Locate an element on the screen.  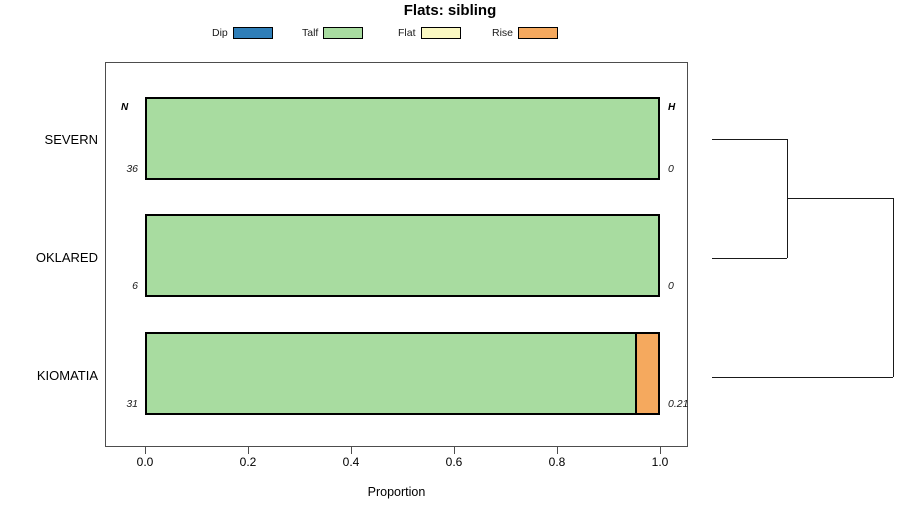
xaxis-ticklabel-3: 0.6 is located at coordinates (454, 462).